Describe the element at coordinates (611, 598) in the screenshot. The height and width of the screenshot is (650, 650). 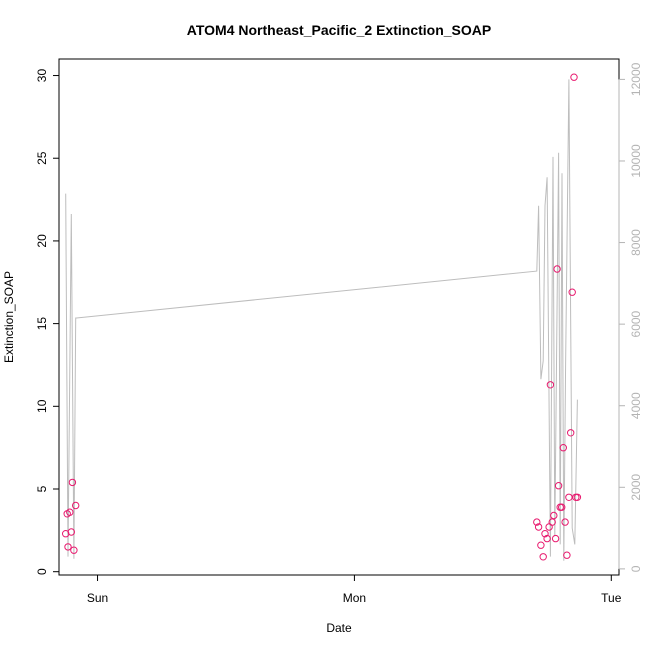
I see `x-tick-label: Tue` at that location.